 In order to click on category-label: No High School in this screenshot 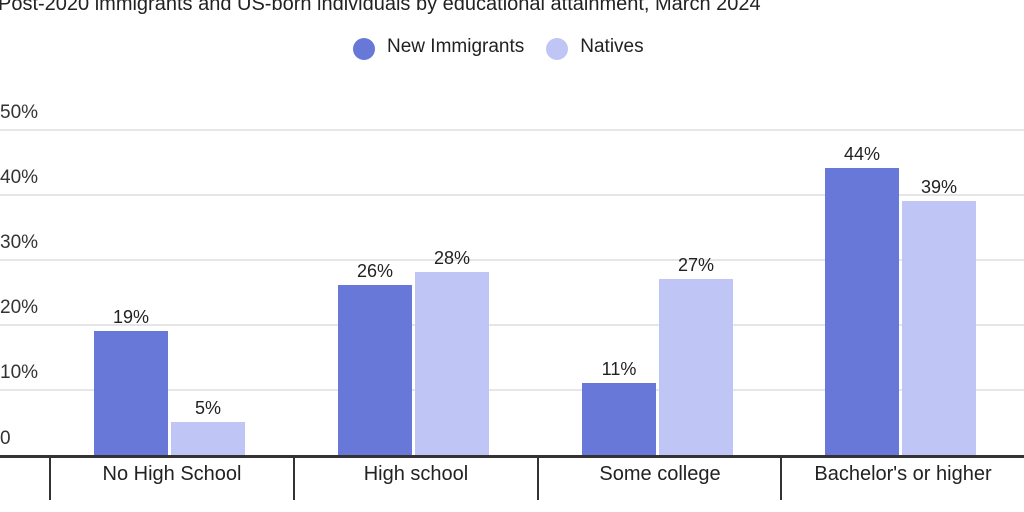, I will do `click(172, 474)`.